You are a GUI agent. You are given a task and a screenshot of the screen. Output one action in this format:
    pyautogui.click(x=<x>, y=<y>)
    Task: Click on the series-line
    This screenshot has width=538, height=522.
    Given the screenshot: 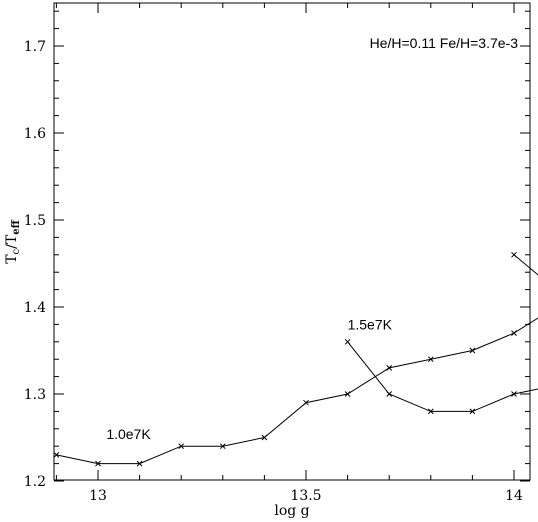 What is the action you would take?
    pyautogui.click(x=442, y=376)
    